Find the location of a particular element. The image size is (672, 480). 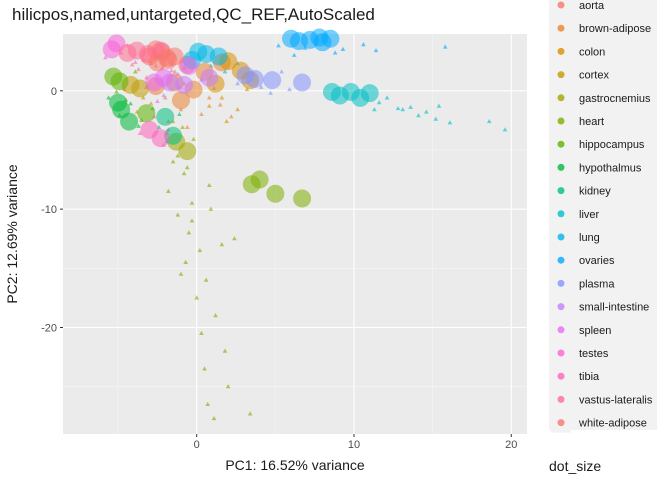

legend-label-brown-adipose: brown-adipose is located at coordinates (615, 29).